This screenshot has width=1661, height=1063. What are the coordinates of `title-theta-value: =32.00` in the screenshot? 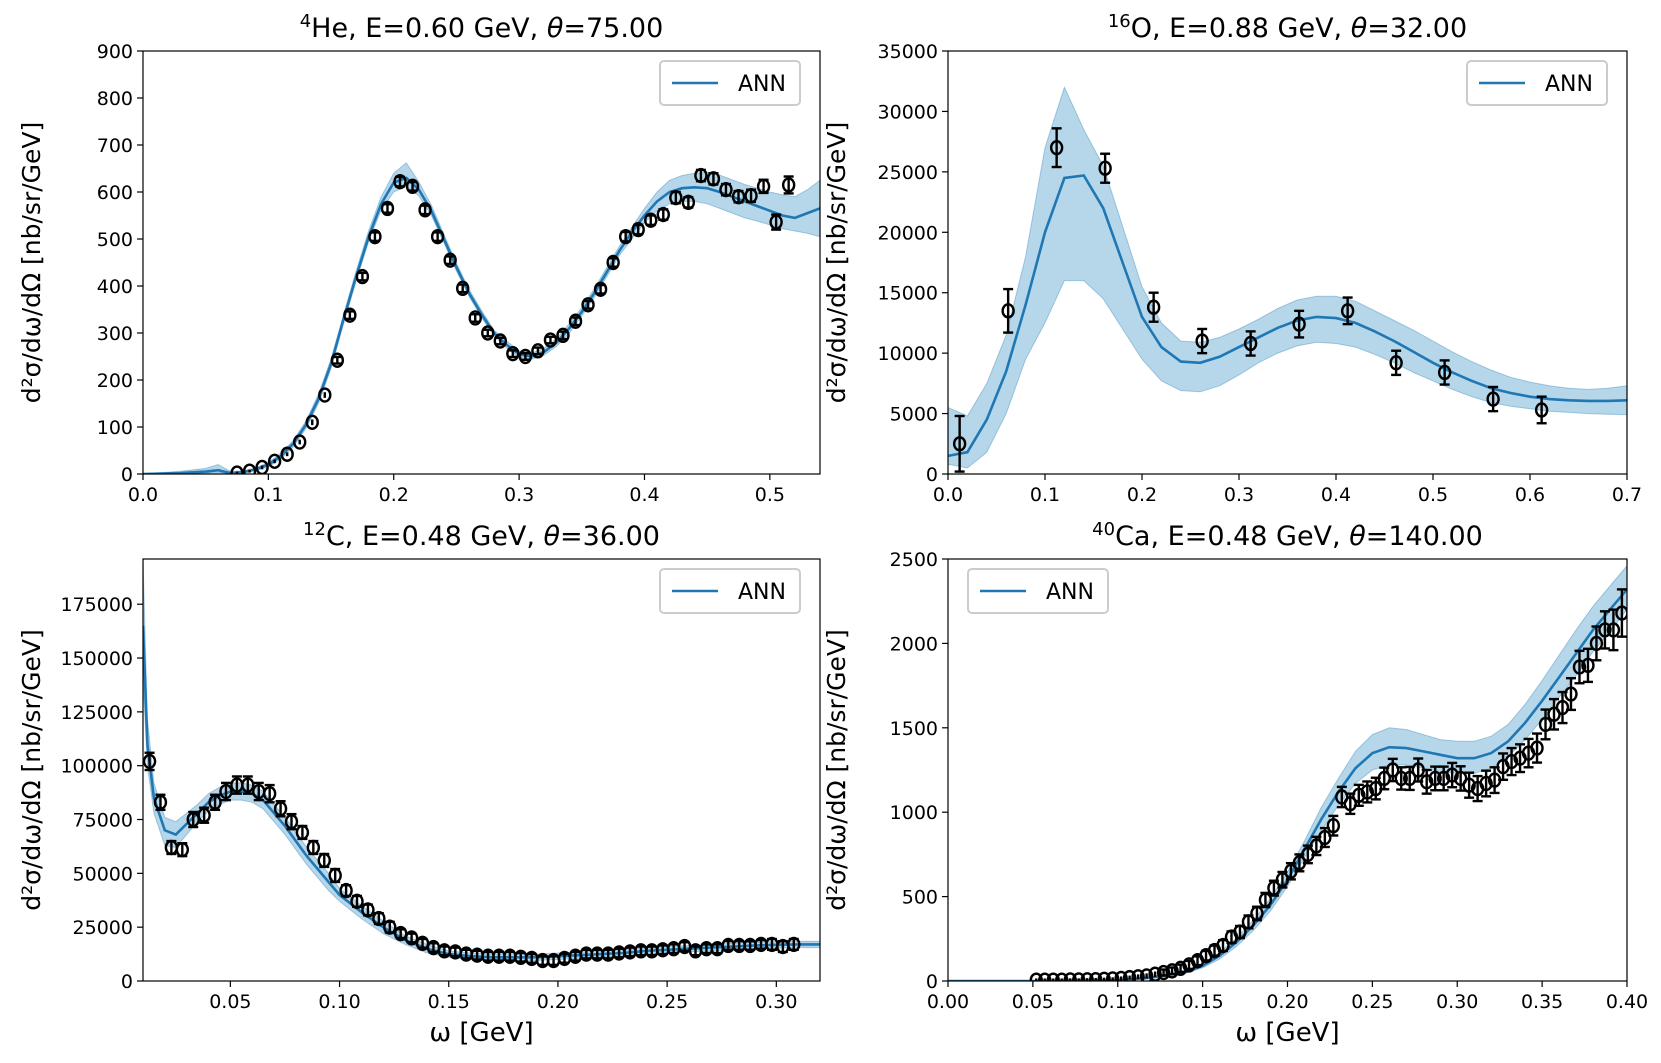 It's located at (1417, 28).